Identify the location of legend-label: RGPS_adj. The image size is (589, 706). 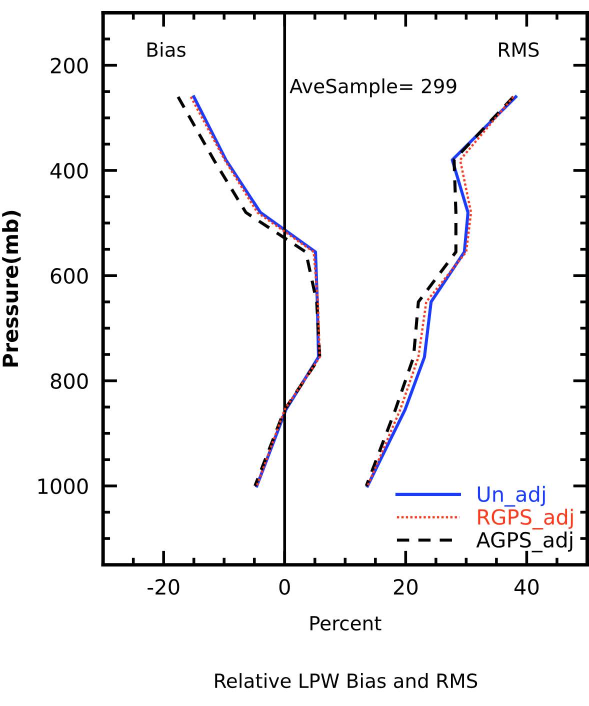
(525, 519).